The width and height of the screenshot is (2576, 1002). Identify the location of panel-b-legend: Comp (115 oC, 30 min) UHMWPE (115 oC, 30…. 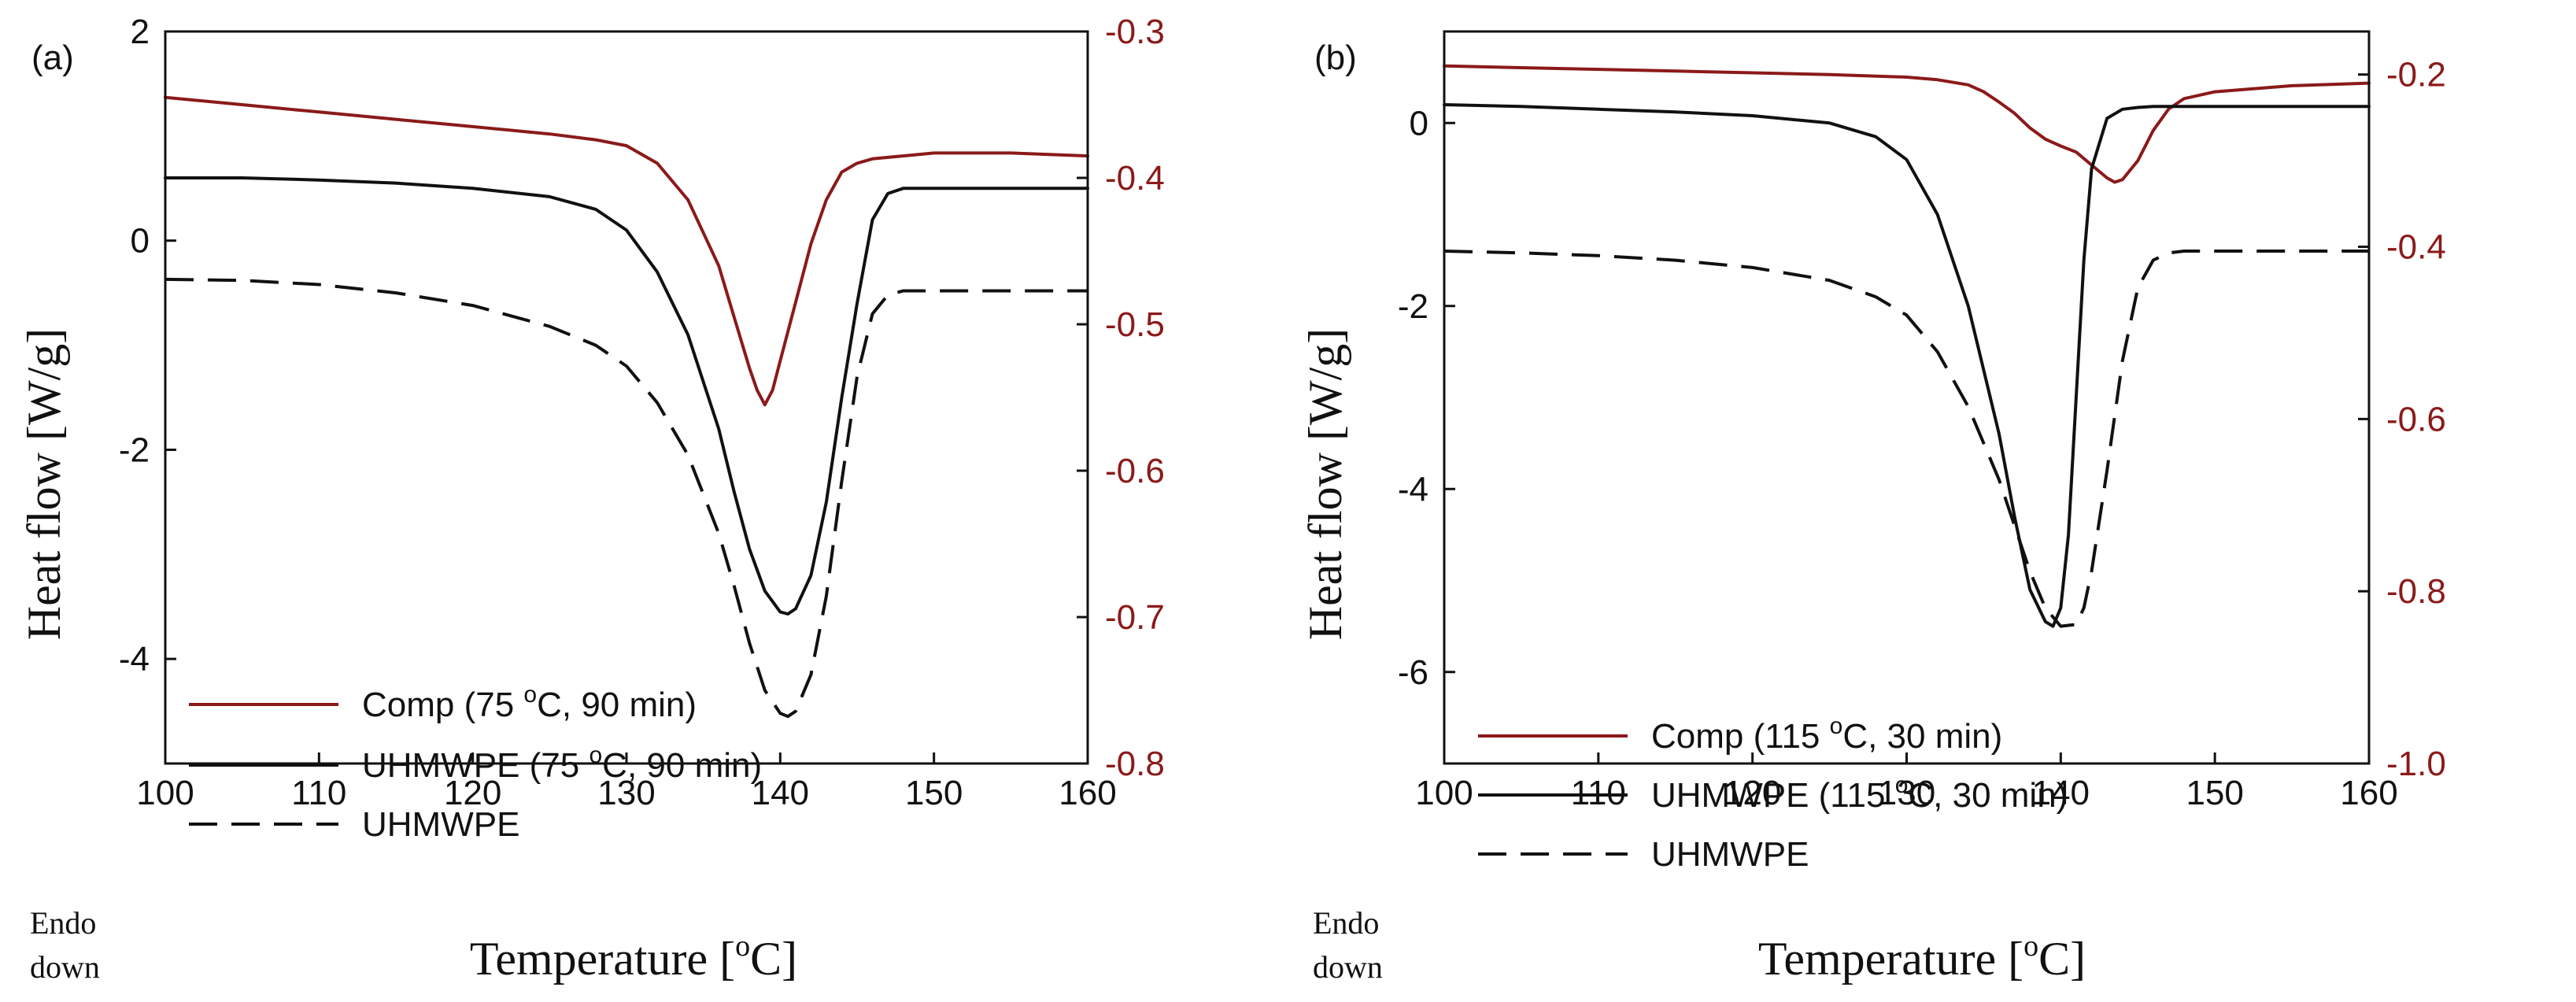
(1773, 793).